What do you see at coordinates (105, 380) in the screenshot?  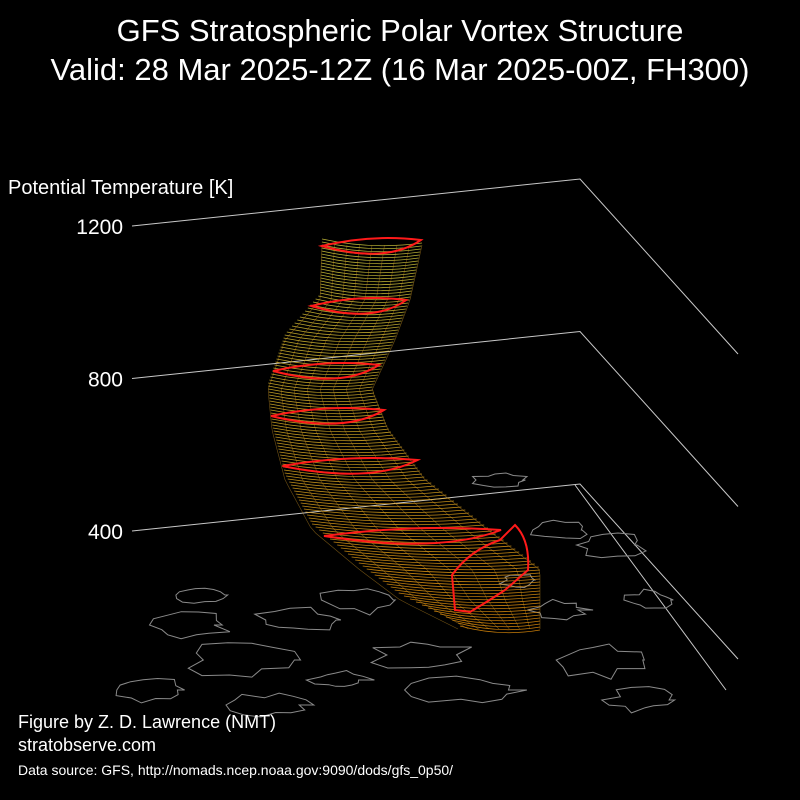 I see `z-tick-label: 800` at bounding box center [105, 380].